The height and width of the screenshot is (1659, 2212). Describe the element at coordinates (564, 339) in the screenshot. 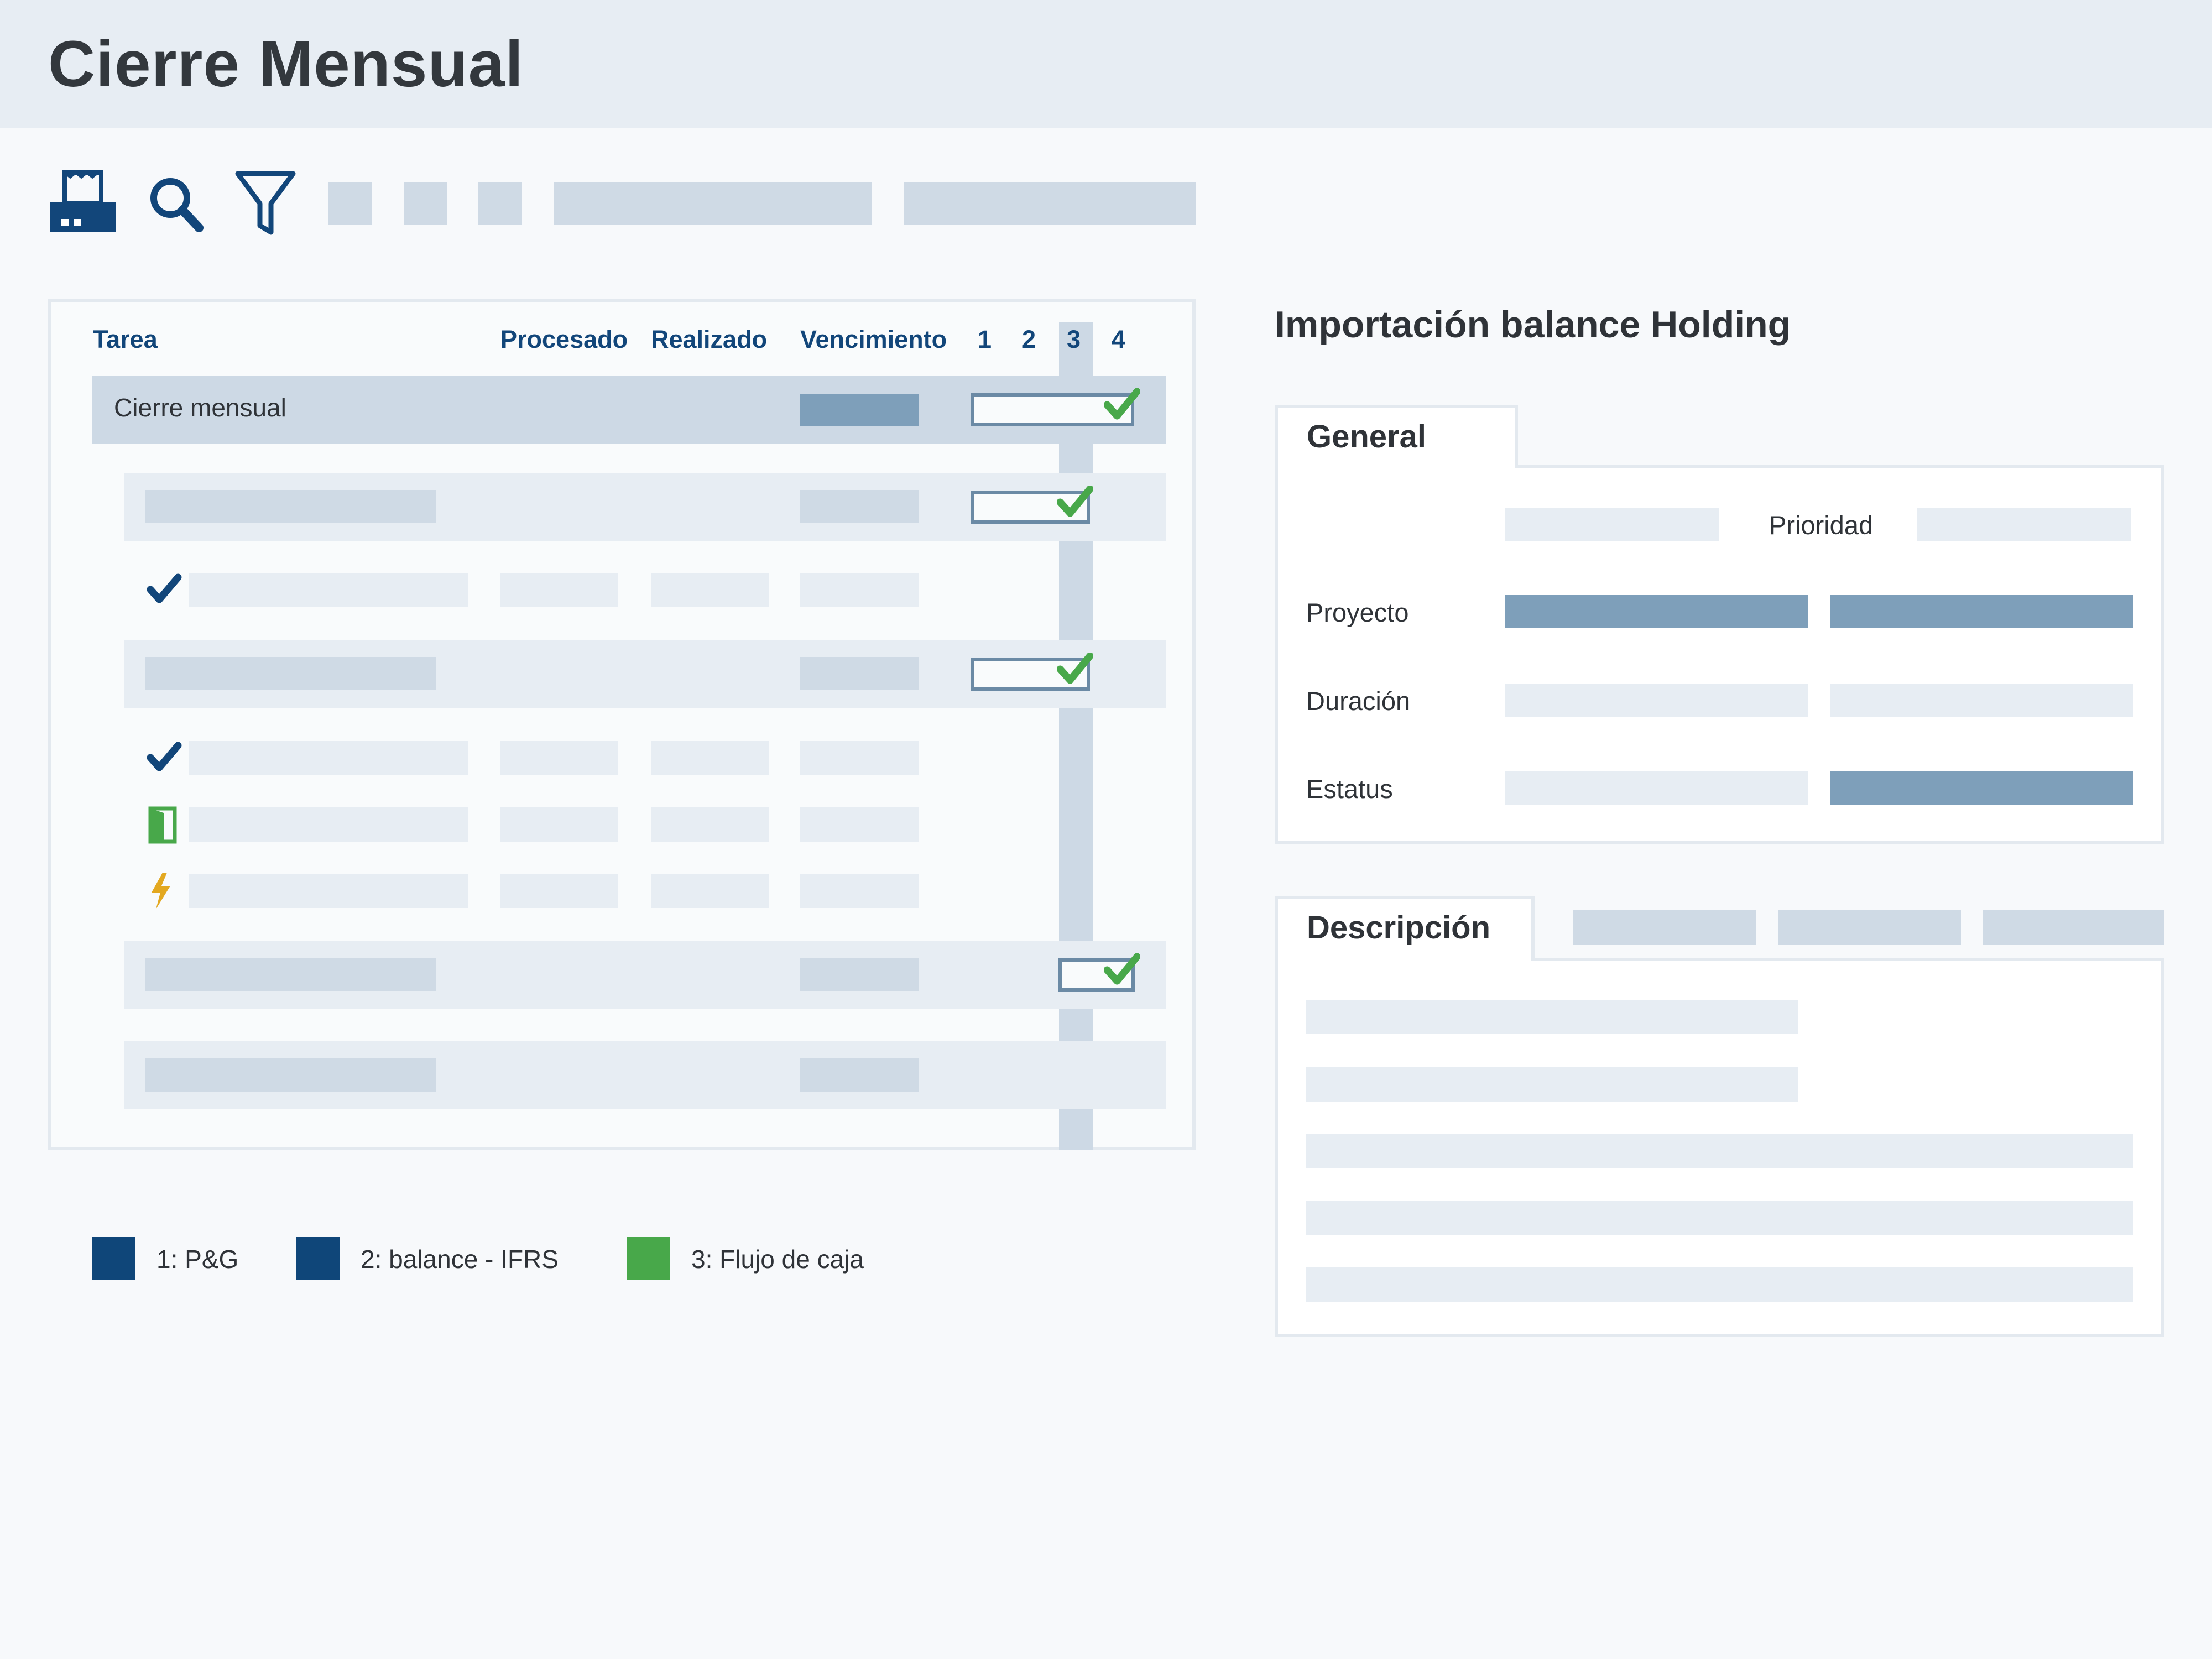

I see `column-header-processed: Procesado` at that location.